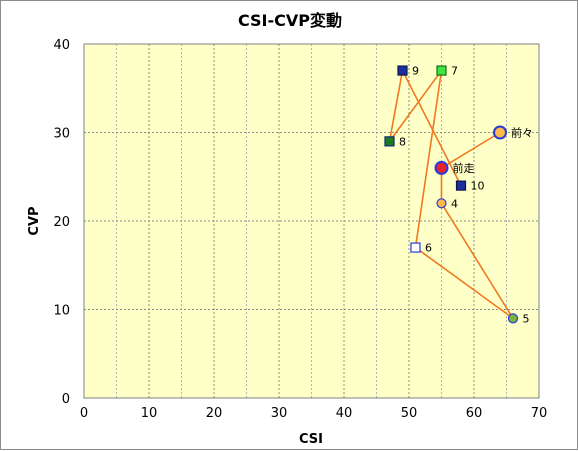 The width and height of the screenshot is (578, 451). I want to click on data-label: 7, so click(454, 71).